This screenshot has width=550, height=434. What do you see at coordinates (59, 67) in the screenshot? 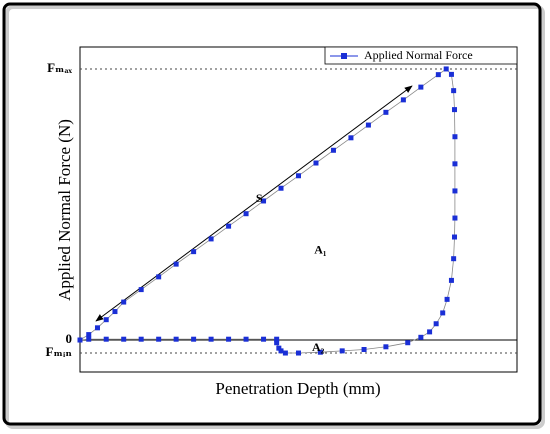
I see `y-tick-label: Fₘₐₓ` at bounding box center [59, 67].